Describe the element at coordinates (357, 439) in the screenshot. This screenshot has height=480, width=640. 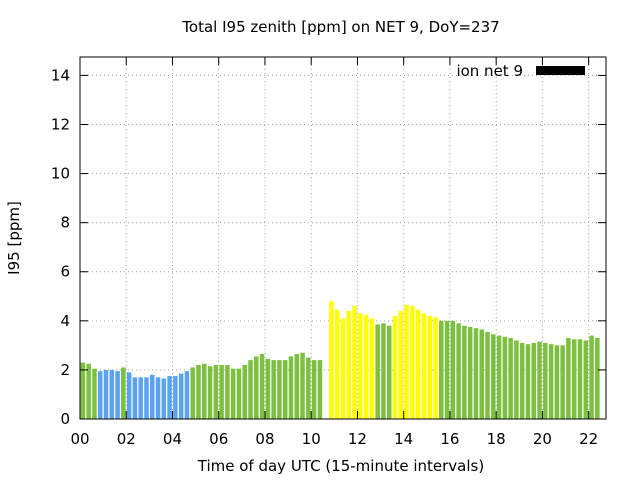
I see `x-tick-label: 12` at that location.